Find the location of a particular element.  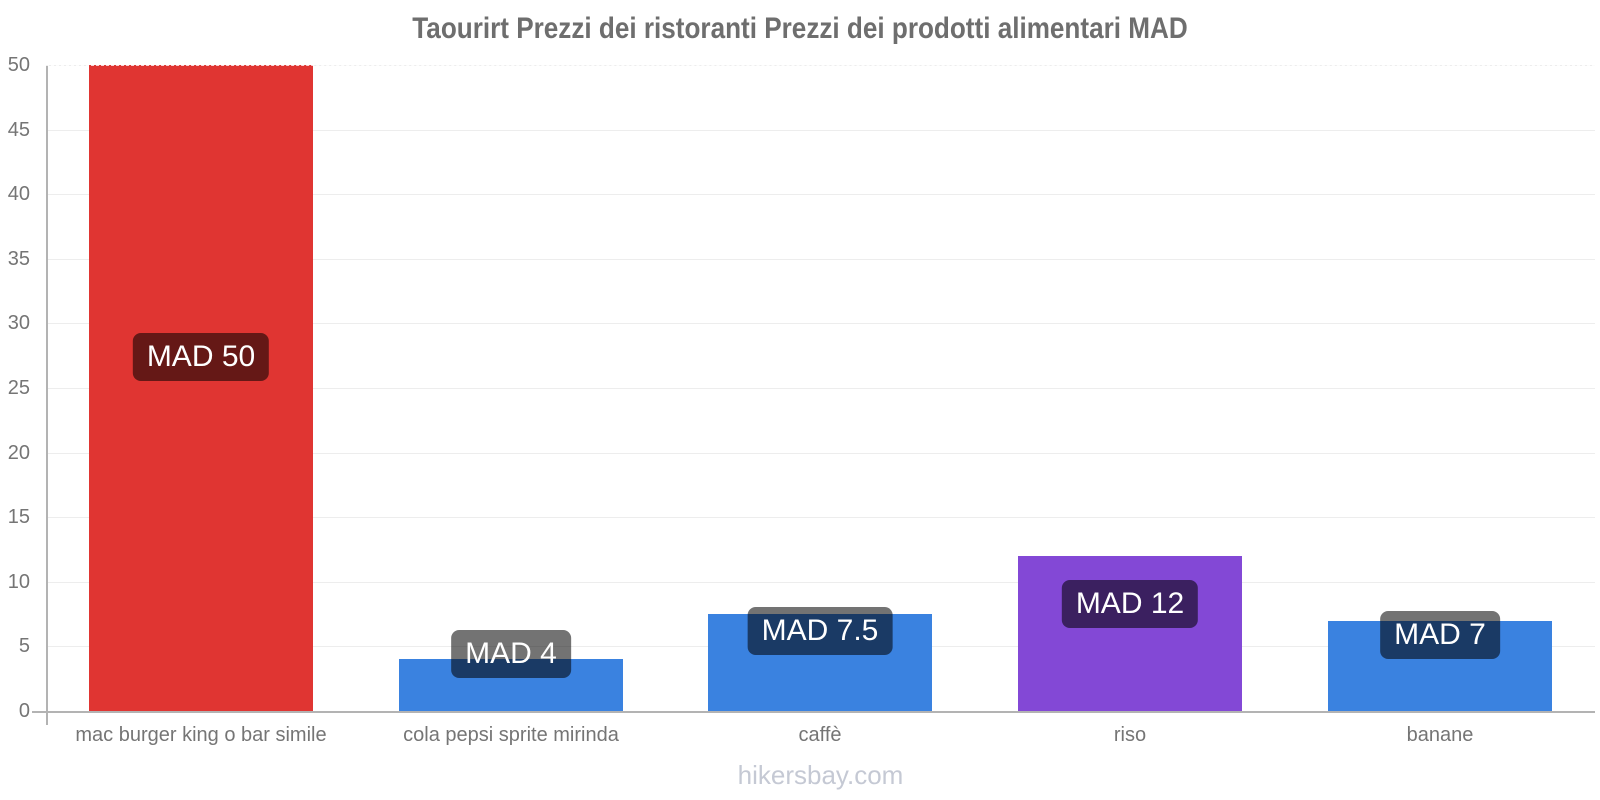

bar-value-label-1: MAD 50 is located at coordinates (201, 357).